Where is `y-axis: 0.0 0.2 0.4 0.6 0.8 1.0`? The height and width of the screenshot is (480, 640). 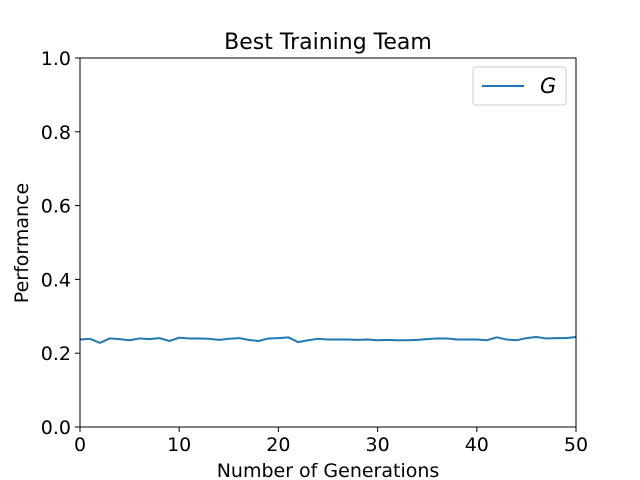
y-axis: 0.0 0.2 0.4 0.6 0.8 1.0 is located at coordinates (60, 243).